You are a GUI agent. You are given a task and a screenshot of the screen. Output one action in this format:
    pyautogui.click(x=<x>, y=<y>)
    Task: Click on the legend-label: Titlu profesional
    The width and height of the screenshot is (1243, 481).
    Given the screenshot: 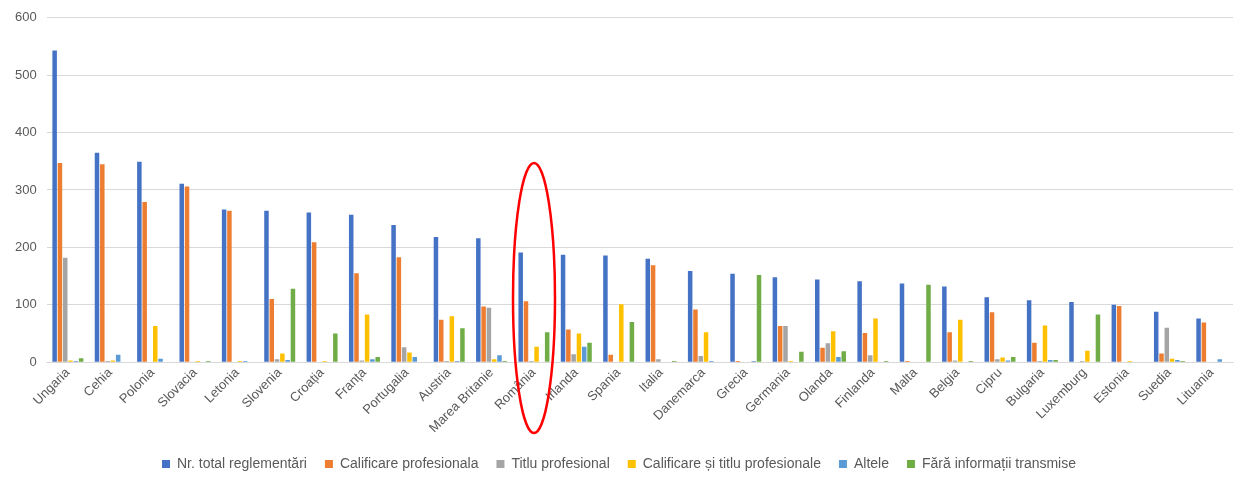 What is the action you would take?
    pyautogui.click(x=560, y=462)
    